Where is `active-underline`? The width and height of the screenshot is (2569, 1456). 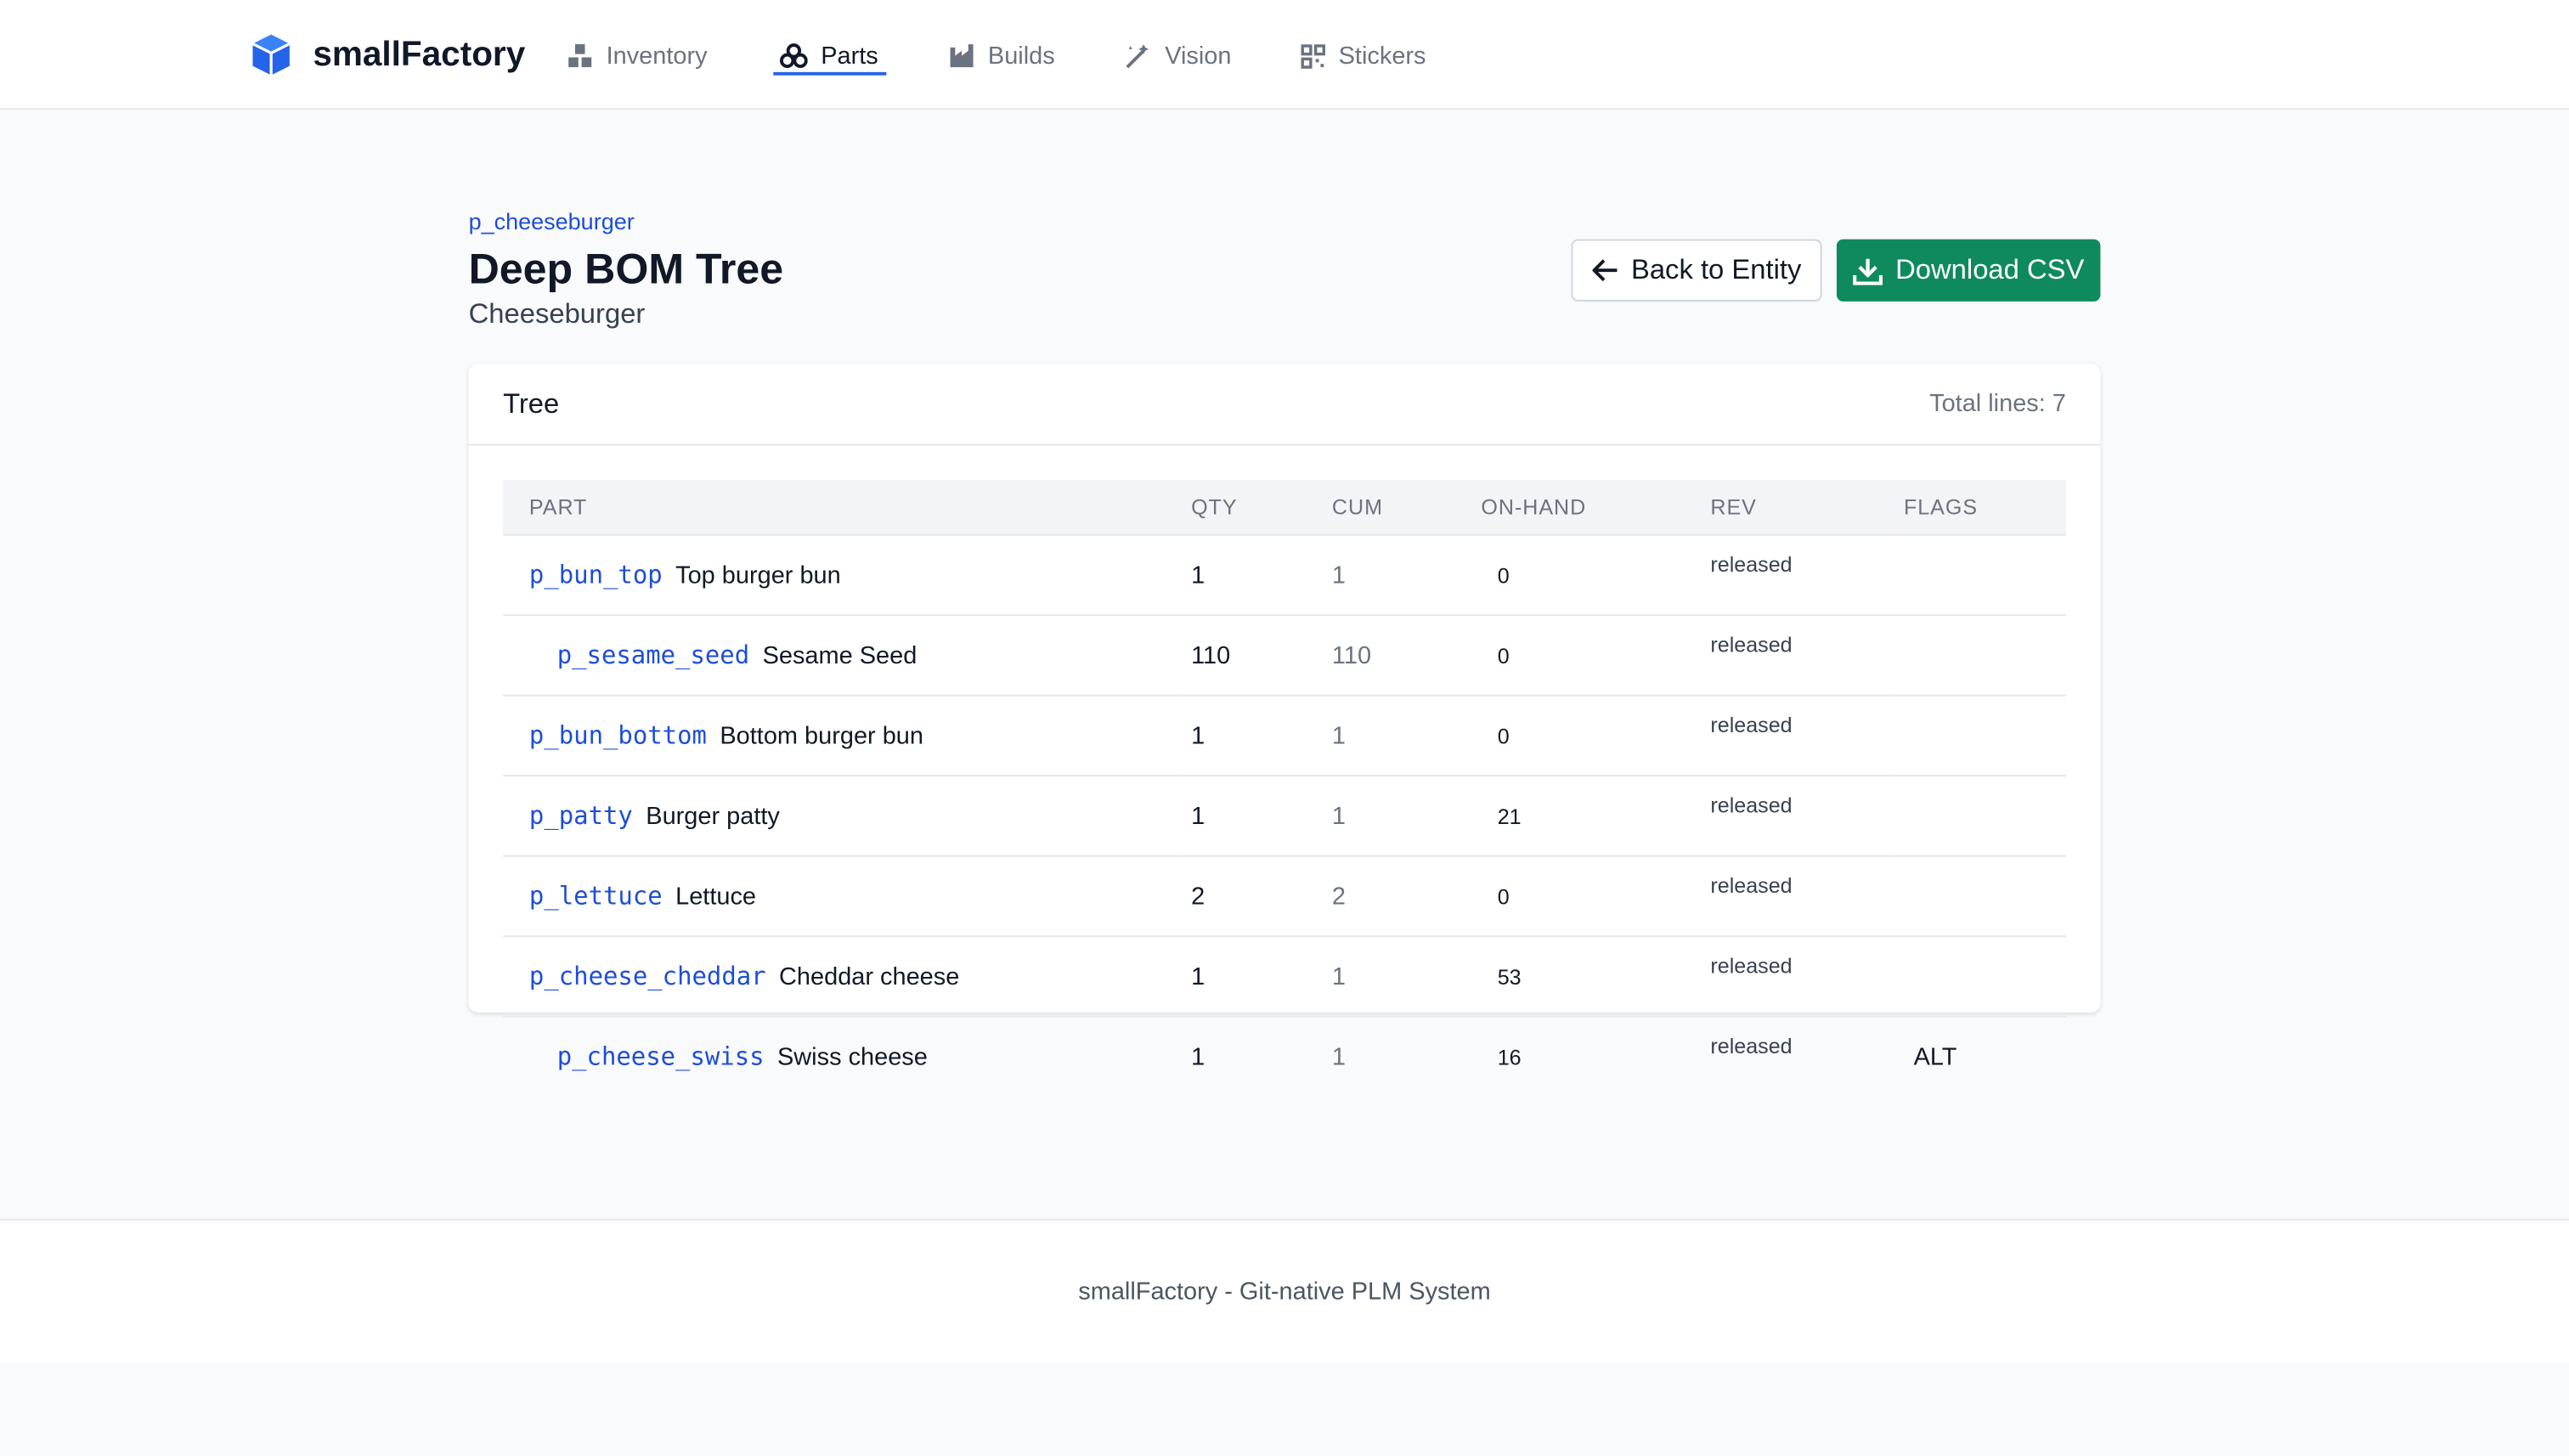 active-underline is located at coordinates (830, 74).